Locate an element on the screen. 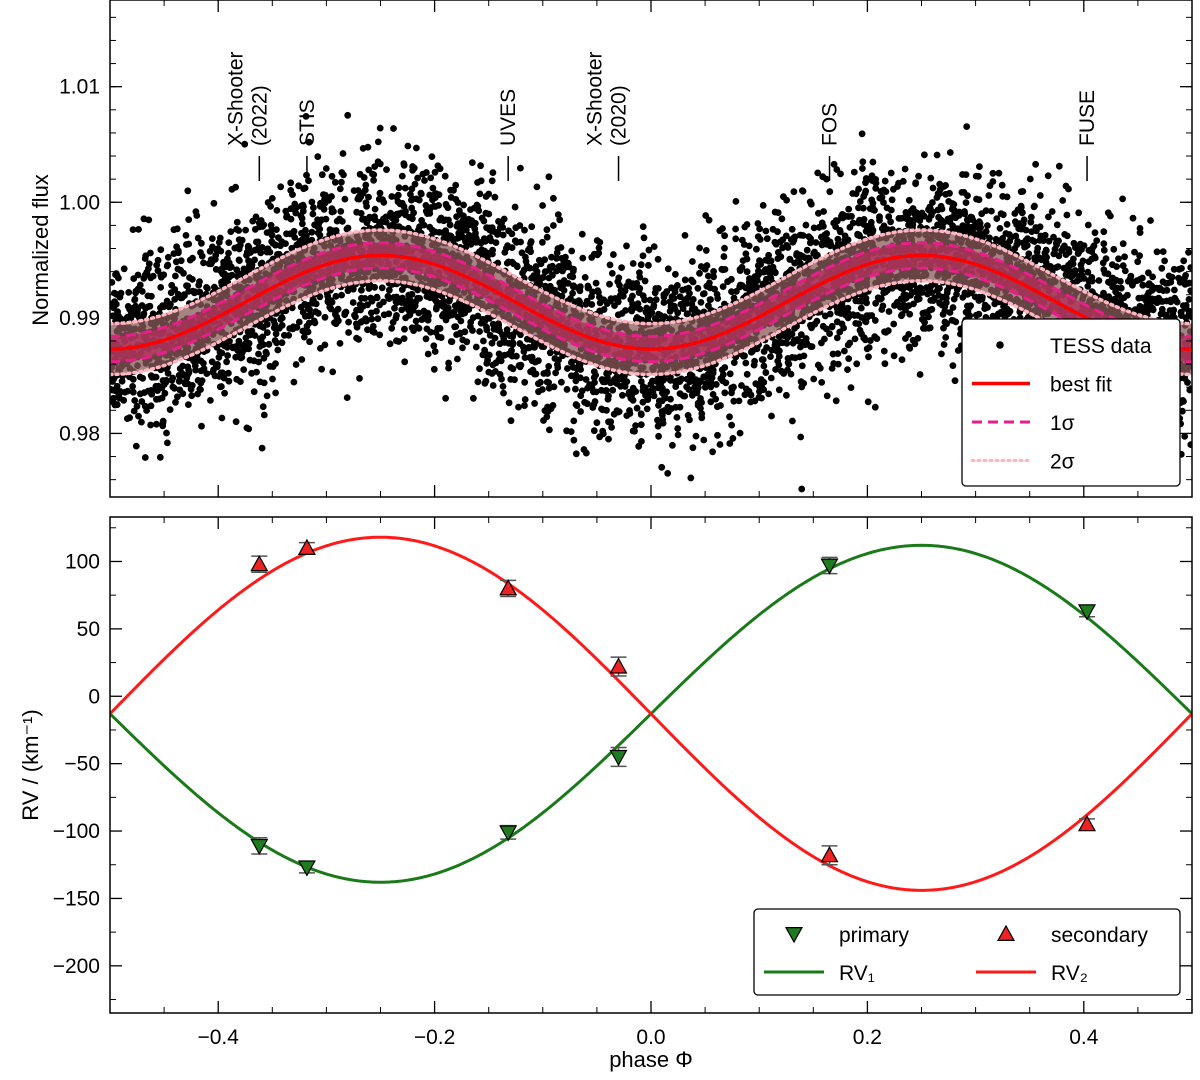 The height and width of the screenshot is (1080, 1200). model-bands is located at coordinates (651, 302).